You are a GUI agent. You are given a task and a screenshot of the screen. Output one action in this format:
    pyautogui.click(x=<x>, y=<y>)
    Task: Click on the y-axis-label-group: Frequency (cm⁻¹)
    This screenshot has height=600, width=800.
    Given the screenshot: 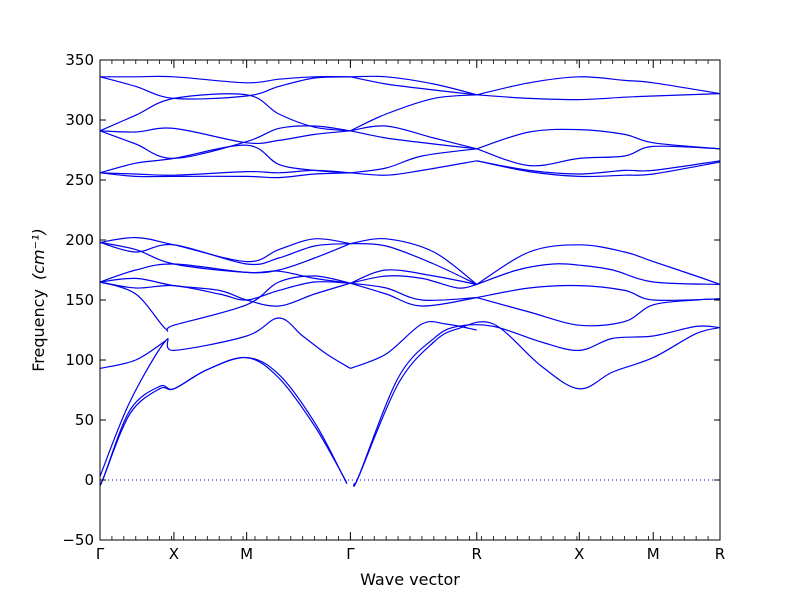 What is the action you would take?
    pyautogui.click(x=38, y=299)
    